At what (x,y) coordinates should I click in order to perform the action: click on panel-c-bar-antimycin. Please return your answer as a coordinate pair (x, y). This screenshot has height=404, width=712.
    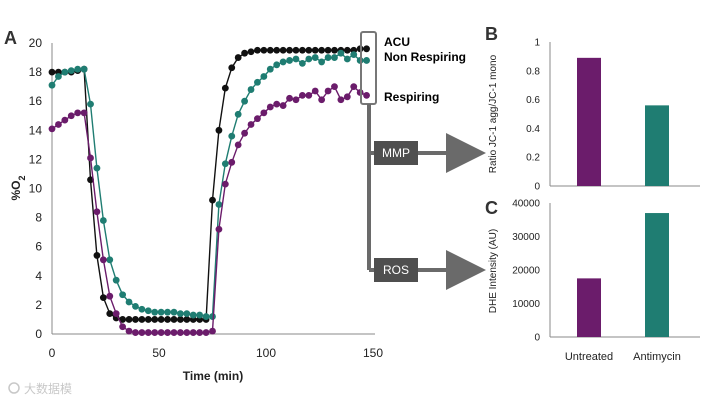
    Looking at the image, I should click on (657, 275).